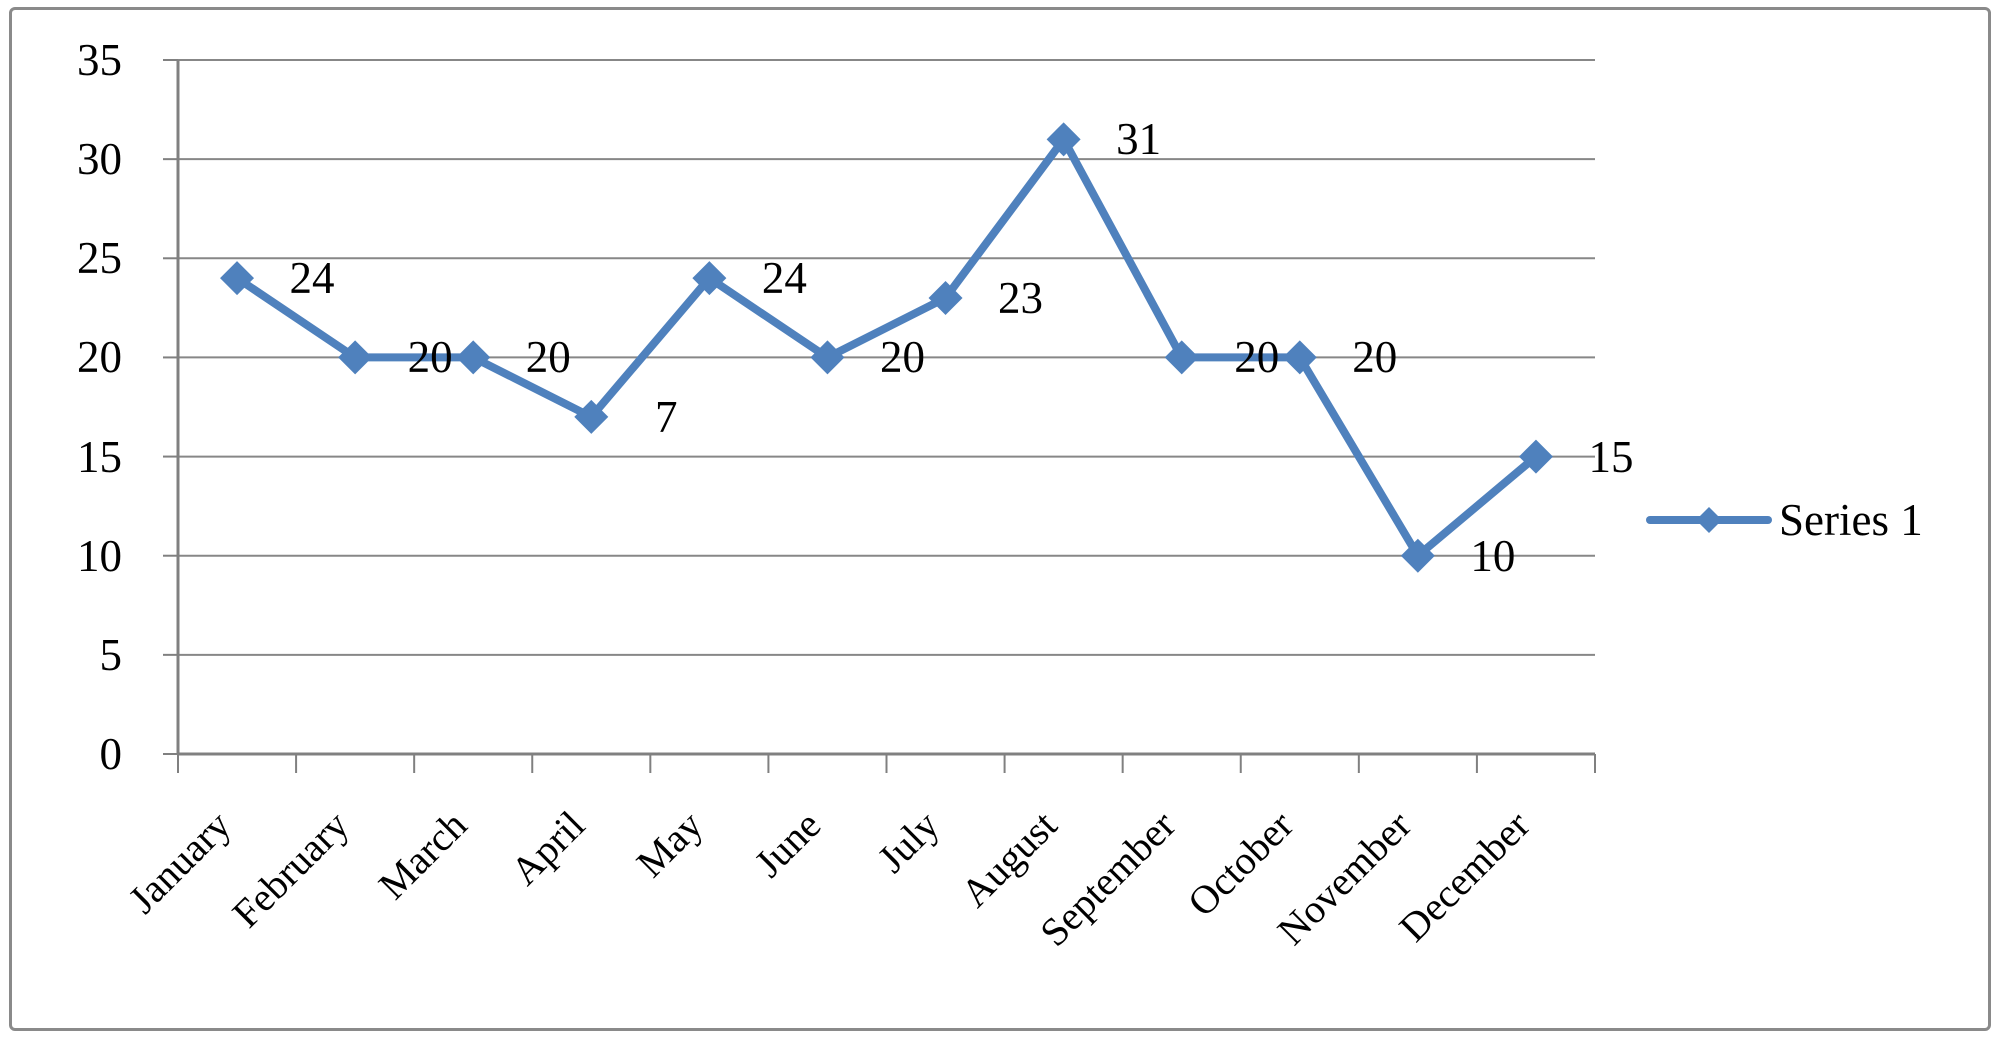  Describe the element at coordinates (945, 297) in the screenshot. I see `data-point-marker-July` at that location.